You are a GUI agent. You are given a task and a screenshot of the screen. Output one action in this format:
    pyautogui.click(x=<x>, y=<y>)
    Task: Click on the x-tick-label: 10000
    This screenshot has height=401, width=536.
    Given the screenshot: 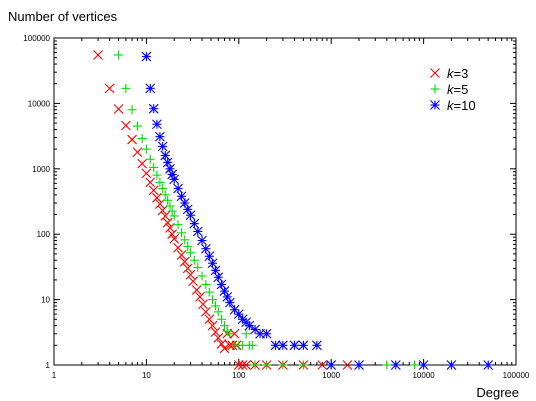 What is the action you would take?
    pyautogui.click(x=423, y=375)
    